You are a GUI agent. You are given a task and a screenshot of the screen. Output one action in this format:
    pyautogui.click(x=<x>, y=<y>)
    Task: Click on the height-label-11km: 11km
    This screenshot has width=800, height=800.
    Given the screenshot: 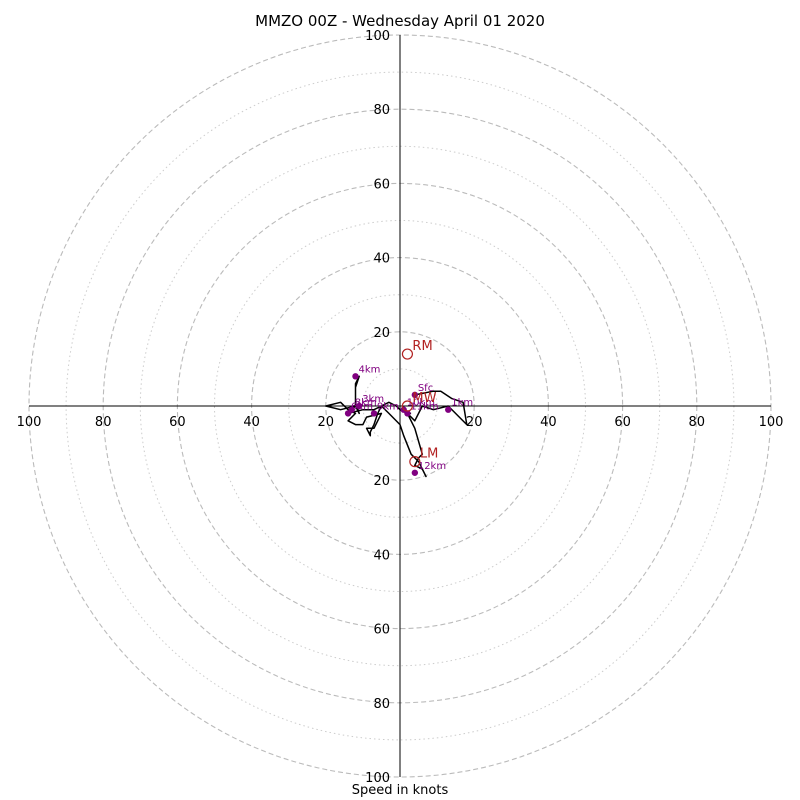 What is the action you would take?
    pyautogui.click(x=424, y=406)
    